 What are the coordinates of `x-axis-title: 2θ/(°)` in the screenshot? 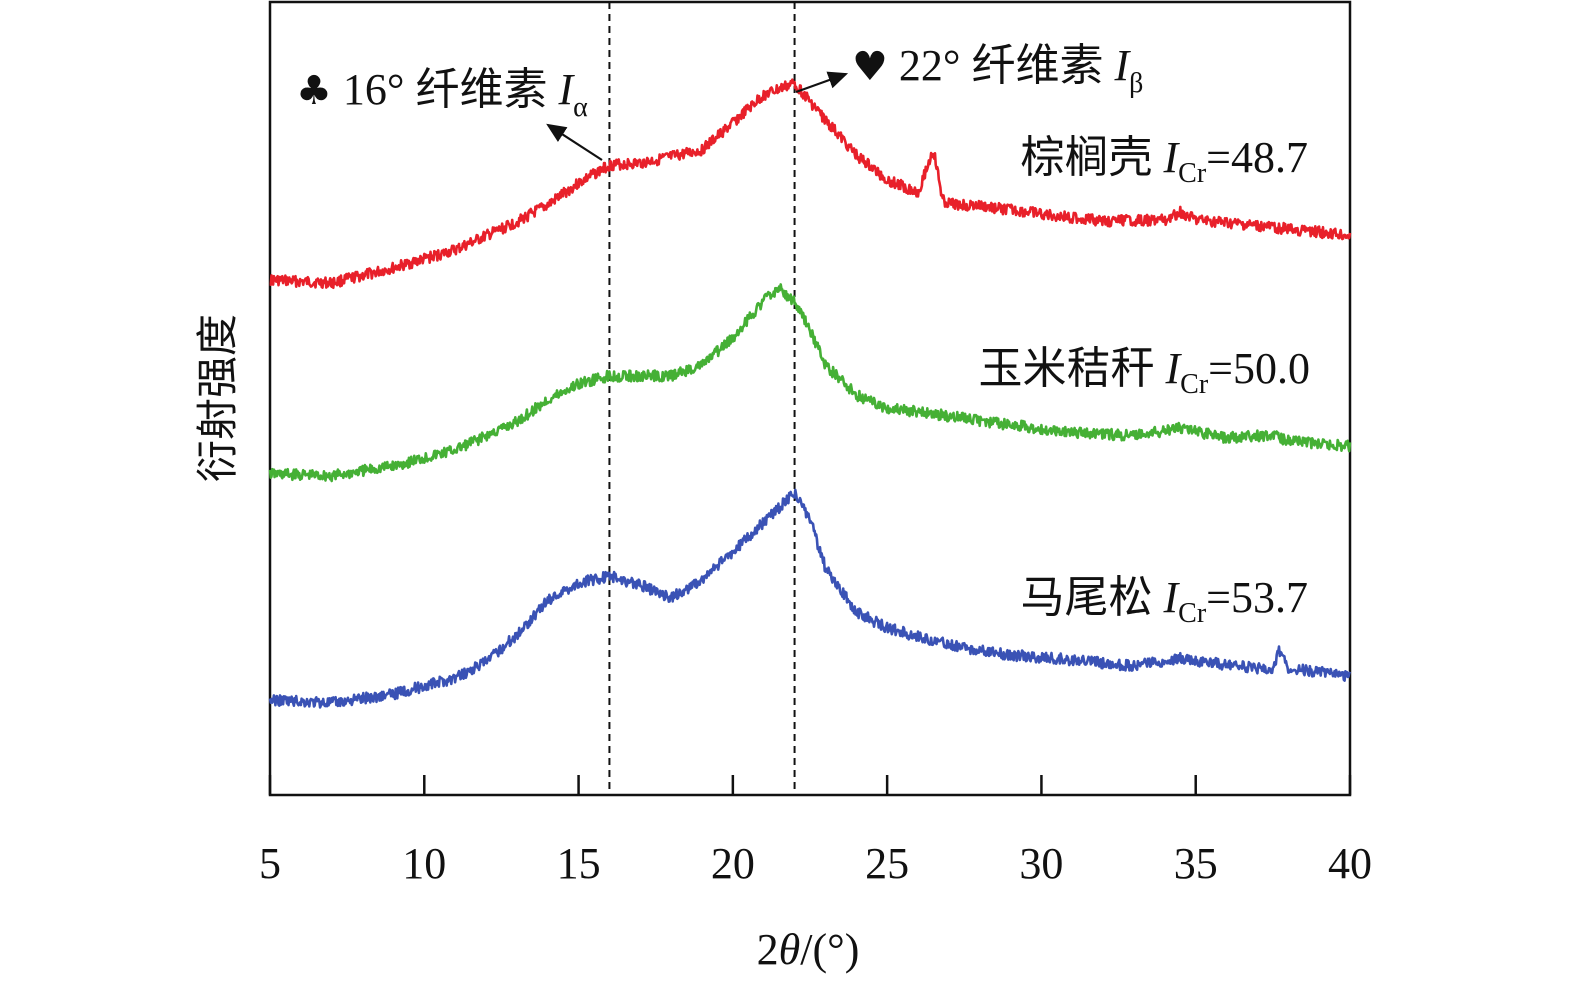 It's located at (808, 949).